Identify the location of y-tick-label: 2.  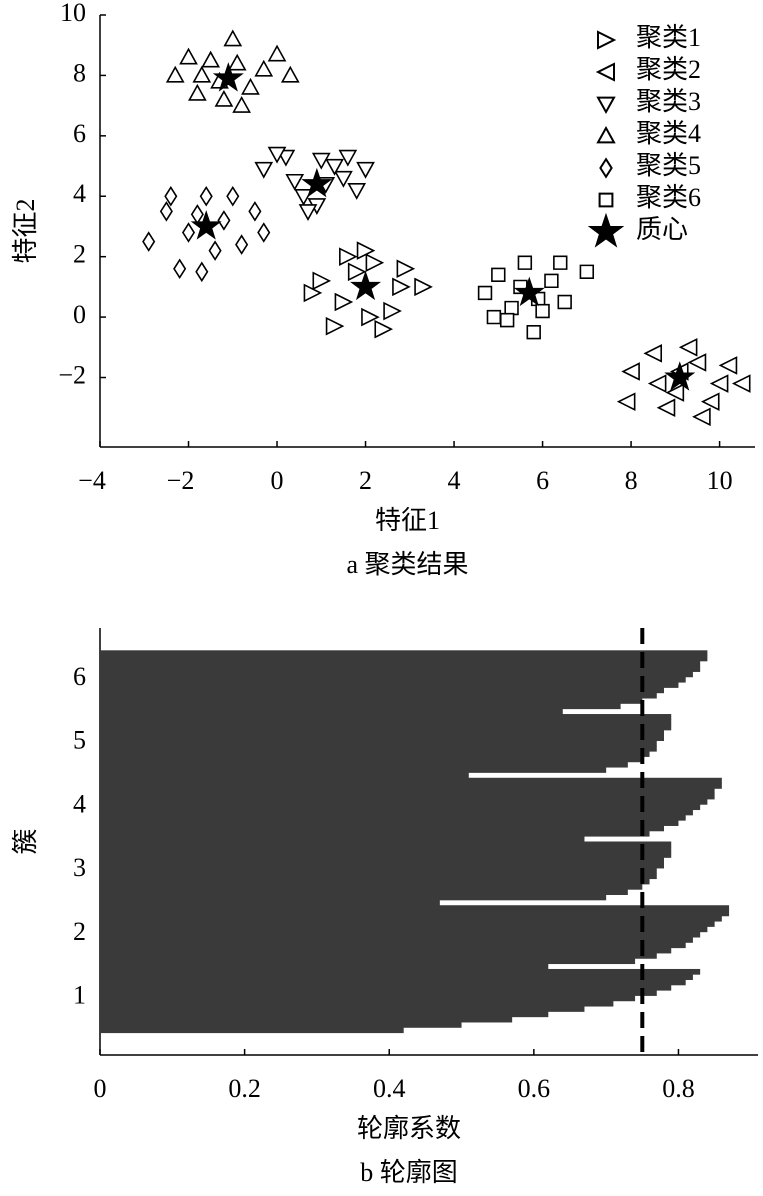
(79, 254).